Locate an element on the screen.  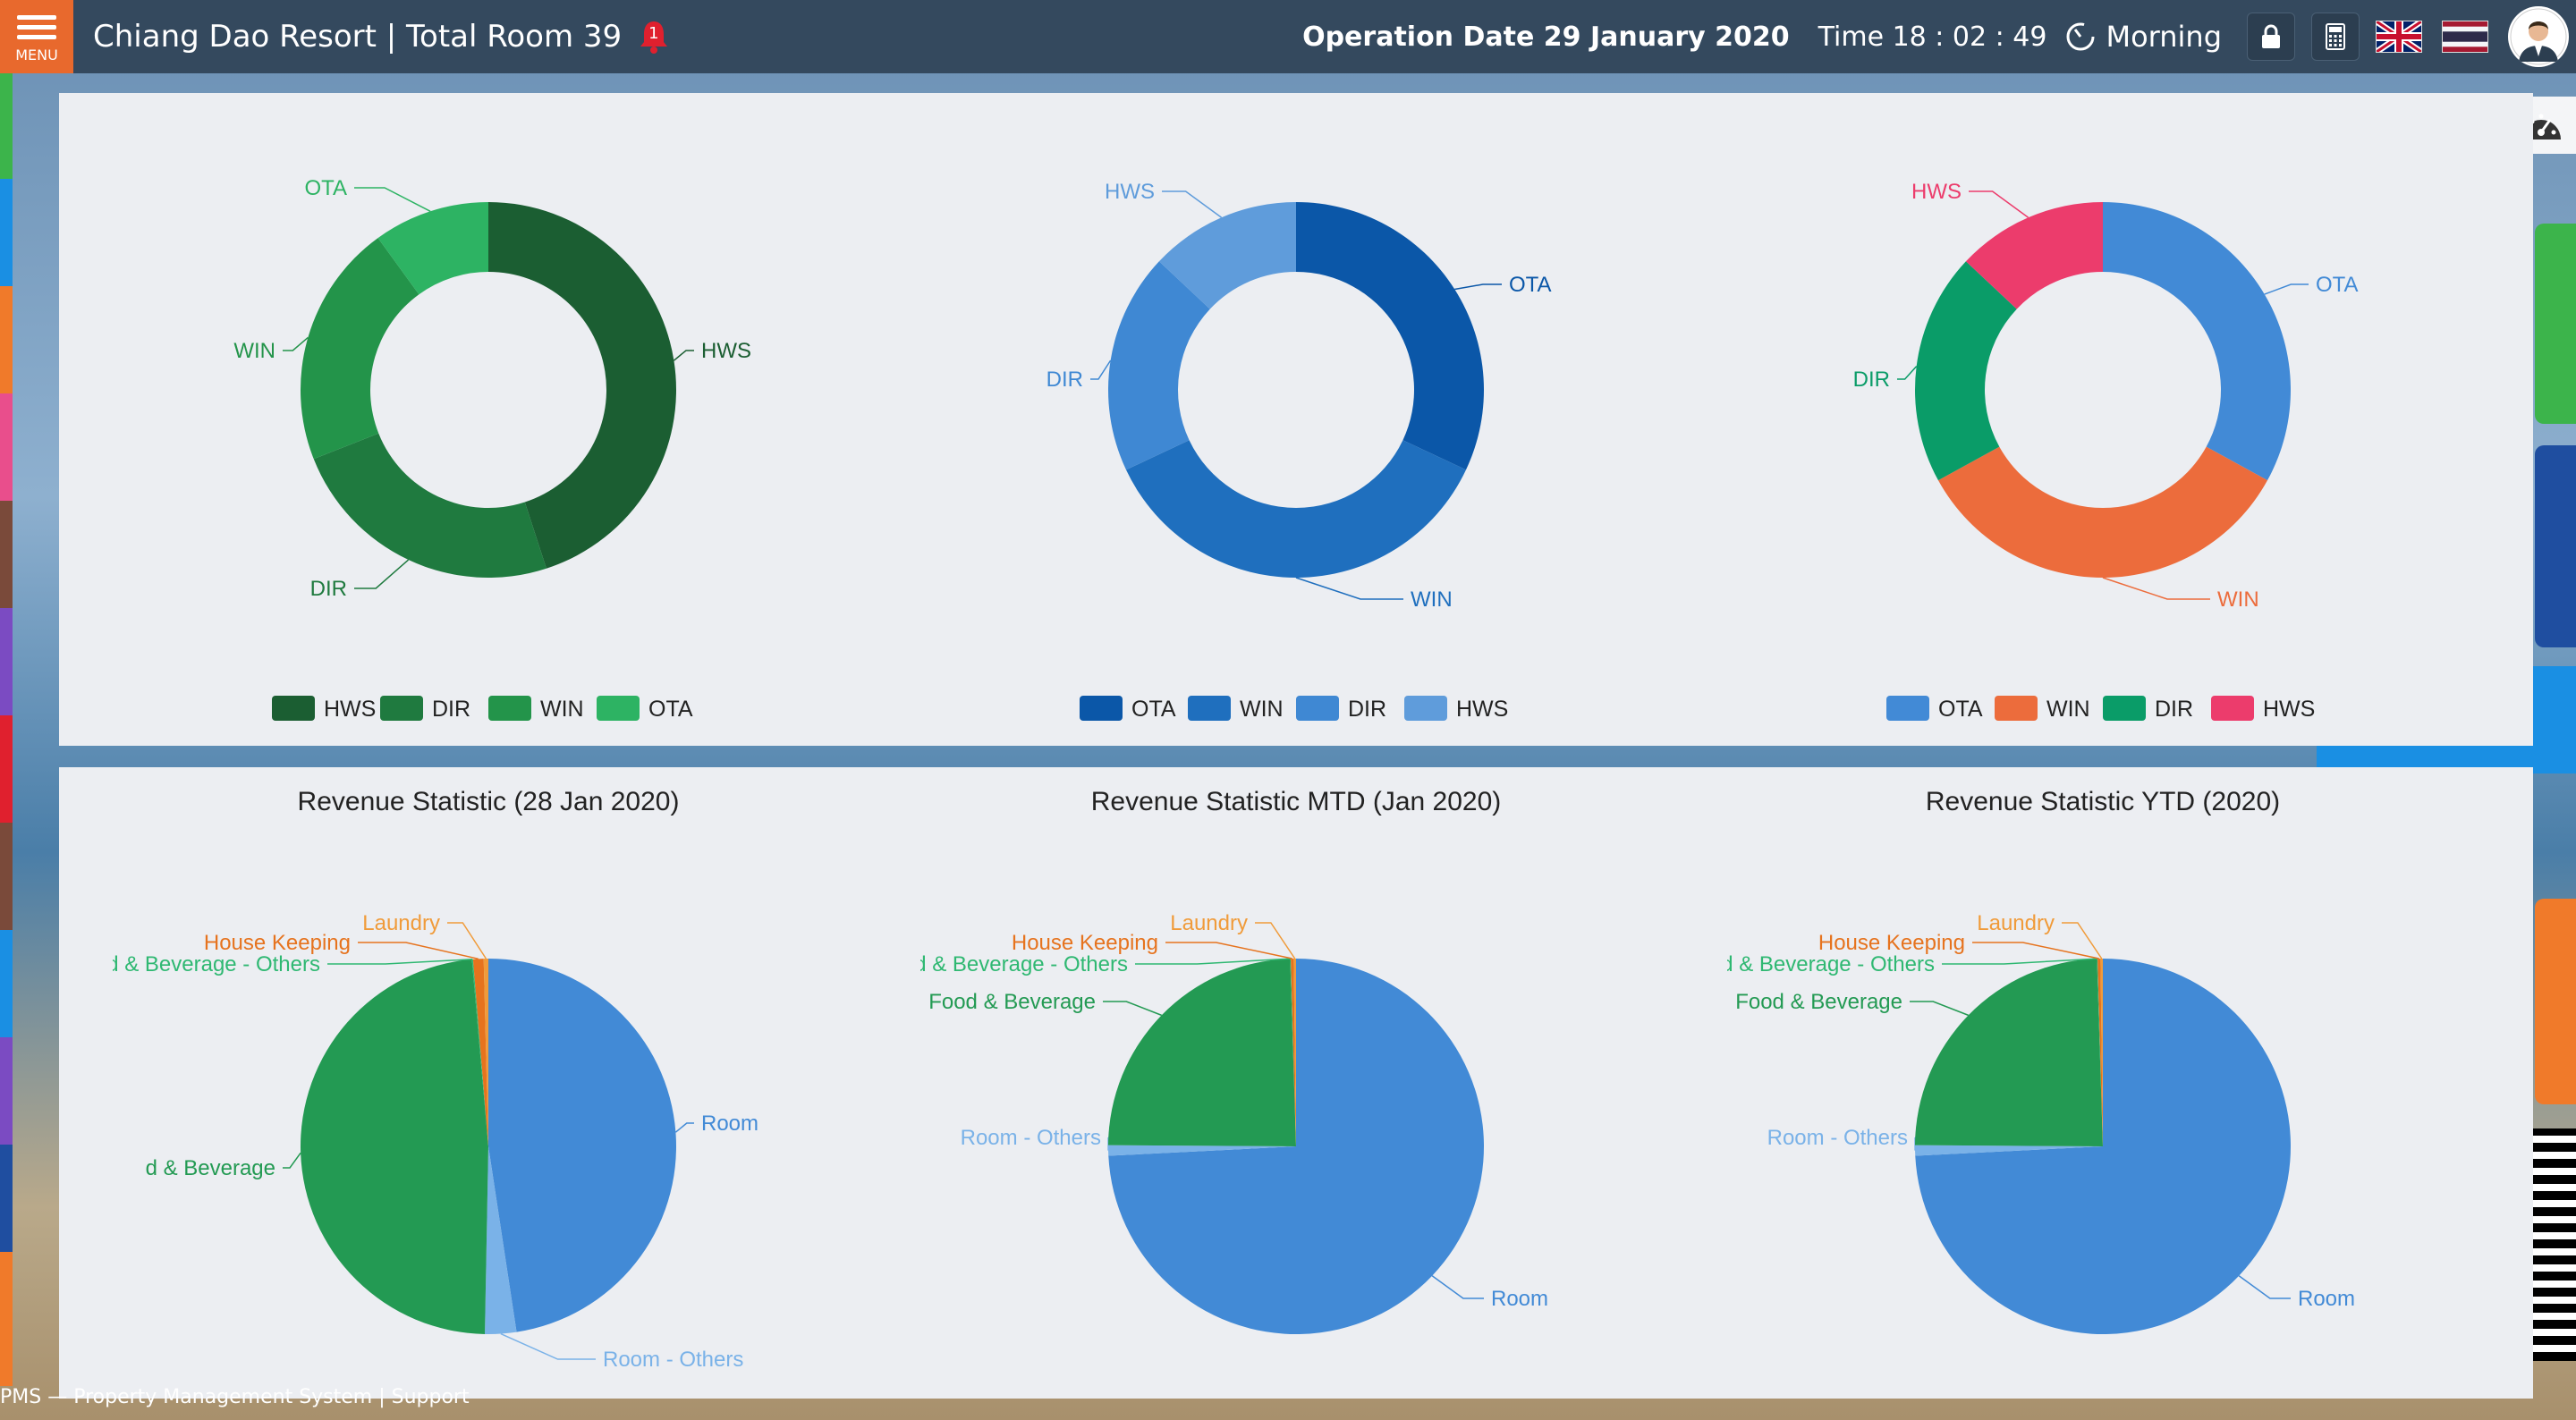
chart-5-slice-room is located at coordinates (2103, 1146).